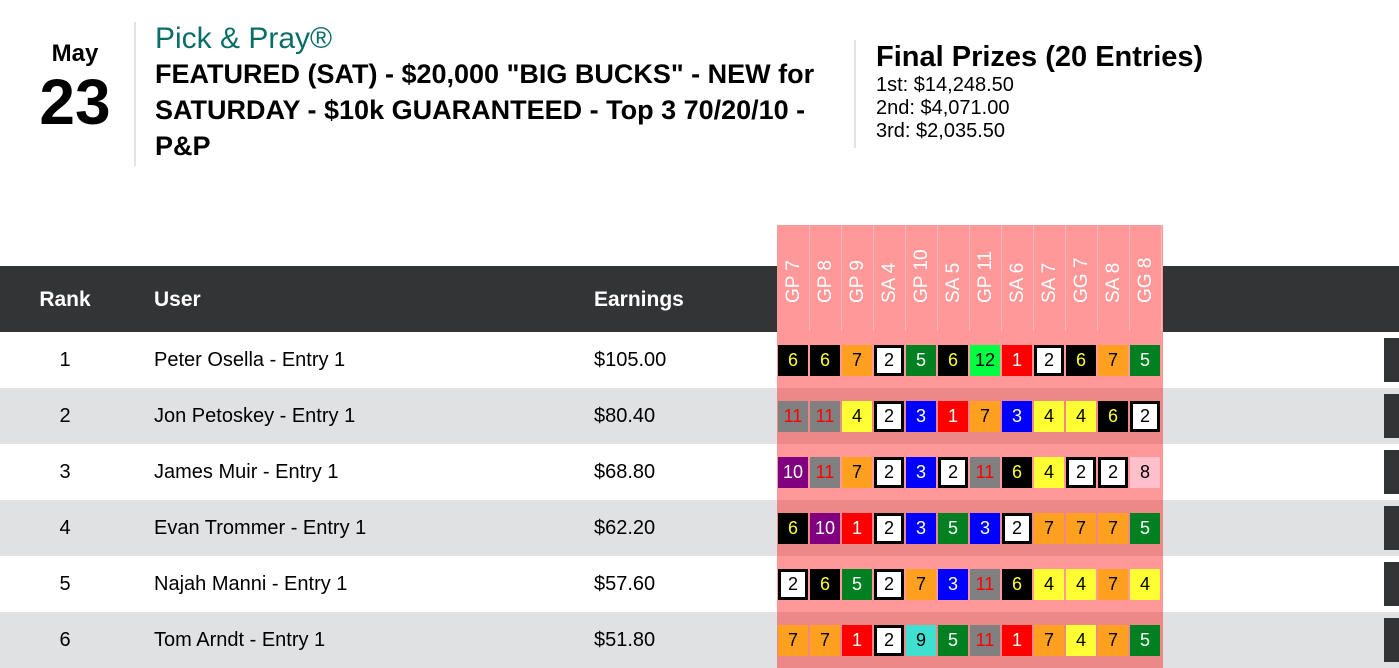  What do you see at coordinates (793, 281) in the screenshot?
I see `race-label: GP 7` at bounding box center [793, 281].